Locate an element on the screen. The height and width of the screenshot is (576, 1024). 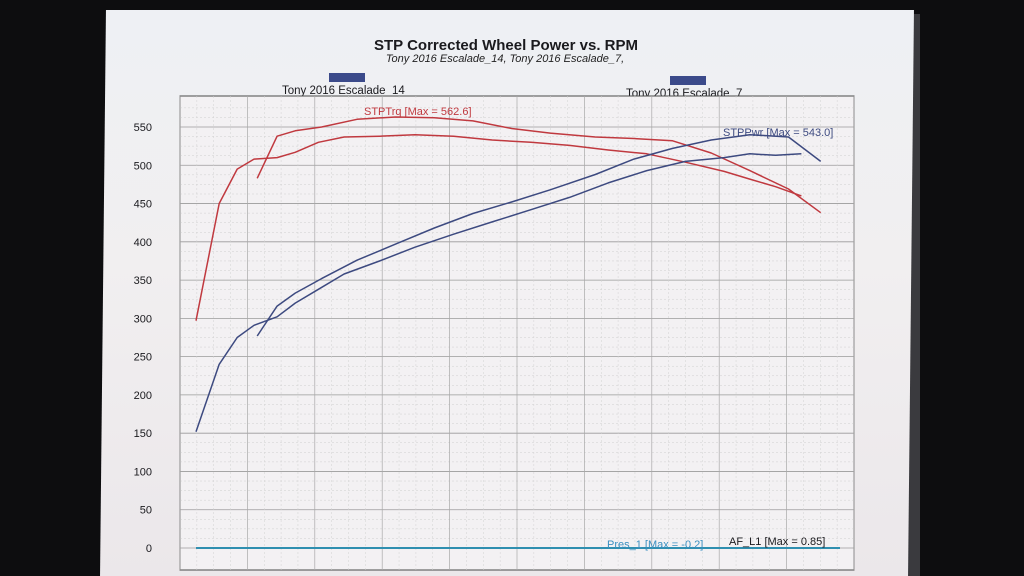
y-tick-label: 450 is located at coordinates (143, 205).